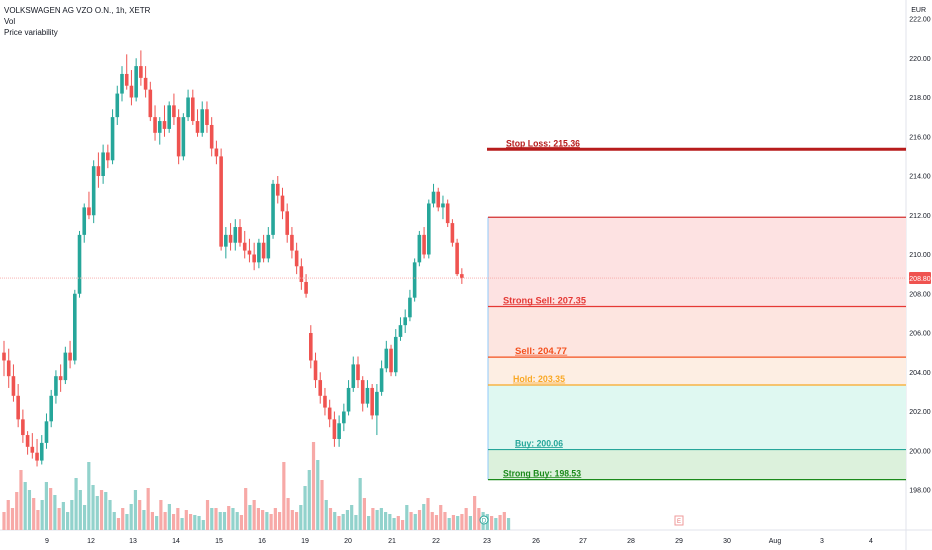 This screenshot has width=932, height=550. Describe the element at coordinates (920, 279) in the screenshot. I see `last-price-tag-label: 208.80` at that location.